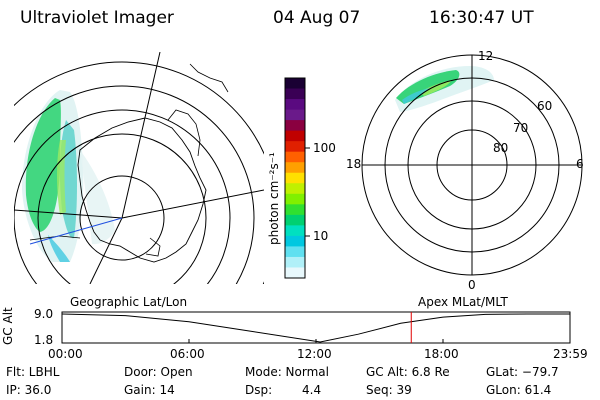 This screenshot has height=400, width=600. What do you see at coordinates (441, 354) in the screenshot?
I see `altitude-xtick-label: 18:00` at bounding box center [441, 354].